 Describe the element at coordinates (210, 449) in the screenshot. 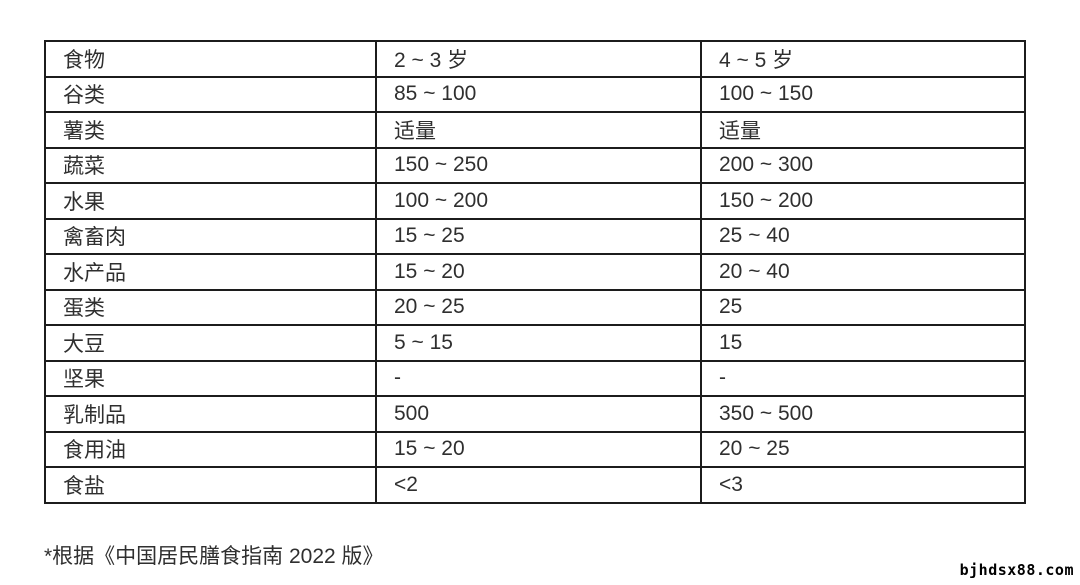

I see `food-cell: 食用油` at that location.